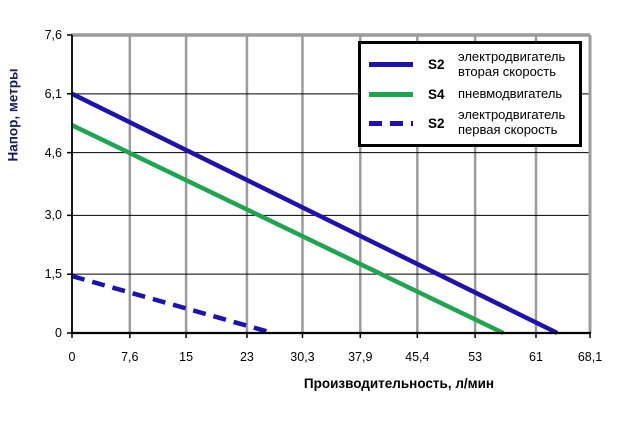  I want to click on y-axis-title: Напор, метры, so click(13, 115).